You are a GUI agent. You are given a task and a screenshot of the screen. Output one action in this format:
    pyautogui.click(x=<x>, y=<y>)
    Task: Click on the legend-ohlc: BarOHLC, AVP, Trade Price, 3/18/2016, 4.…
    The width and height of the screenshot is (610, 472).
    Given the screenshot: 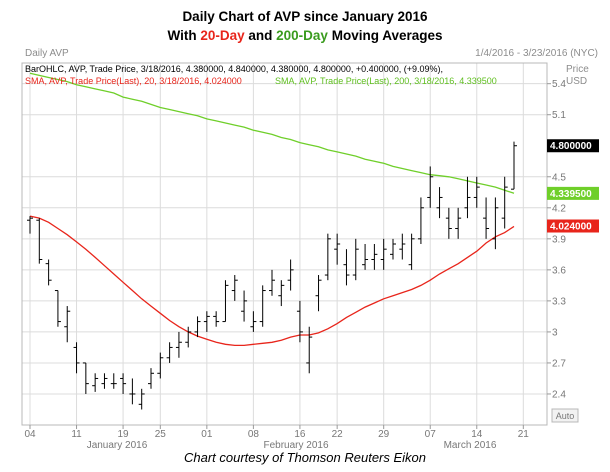 What is the action you would take?
    pyautogui.click(x=234, y=69)
    